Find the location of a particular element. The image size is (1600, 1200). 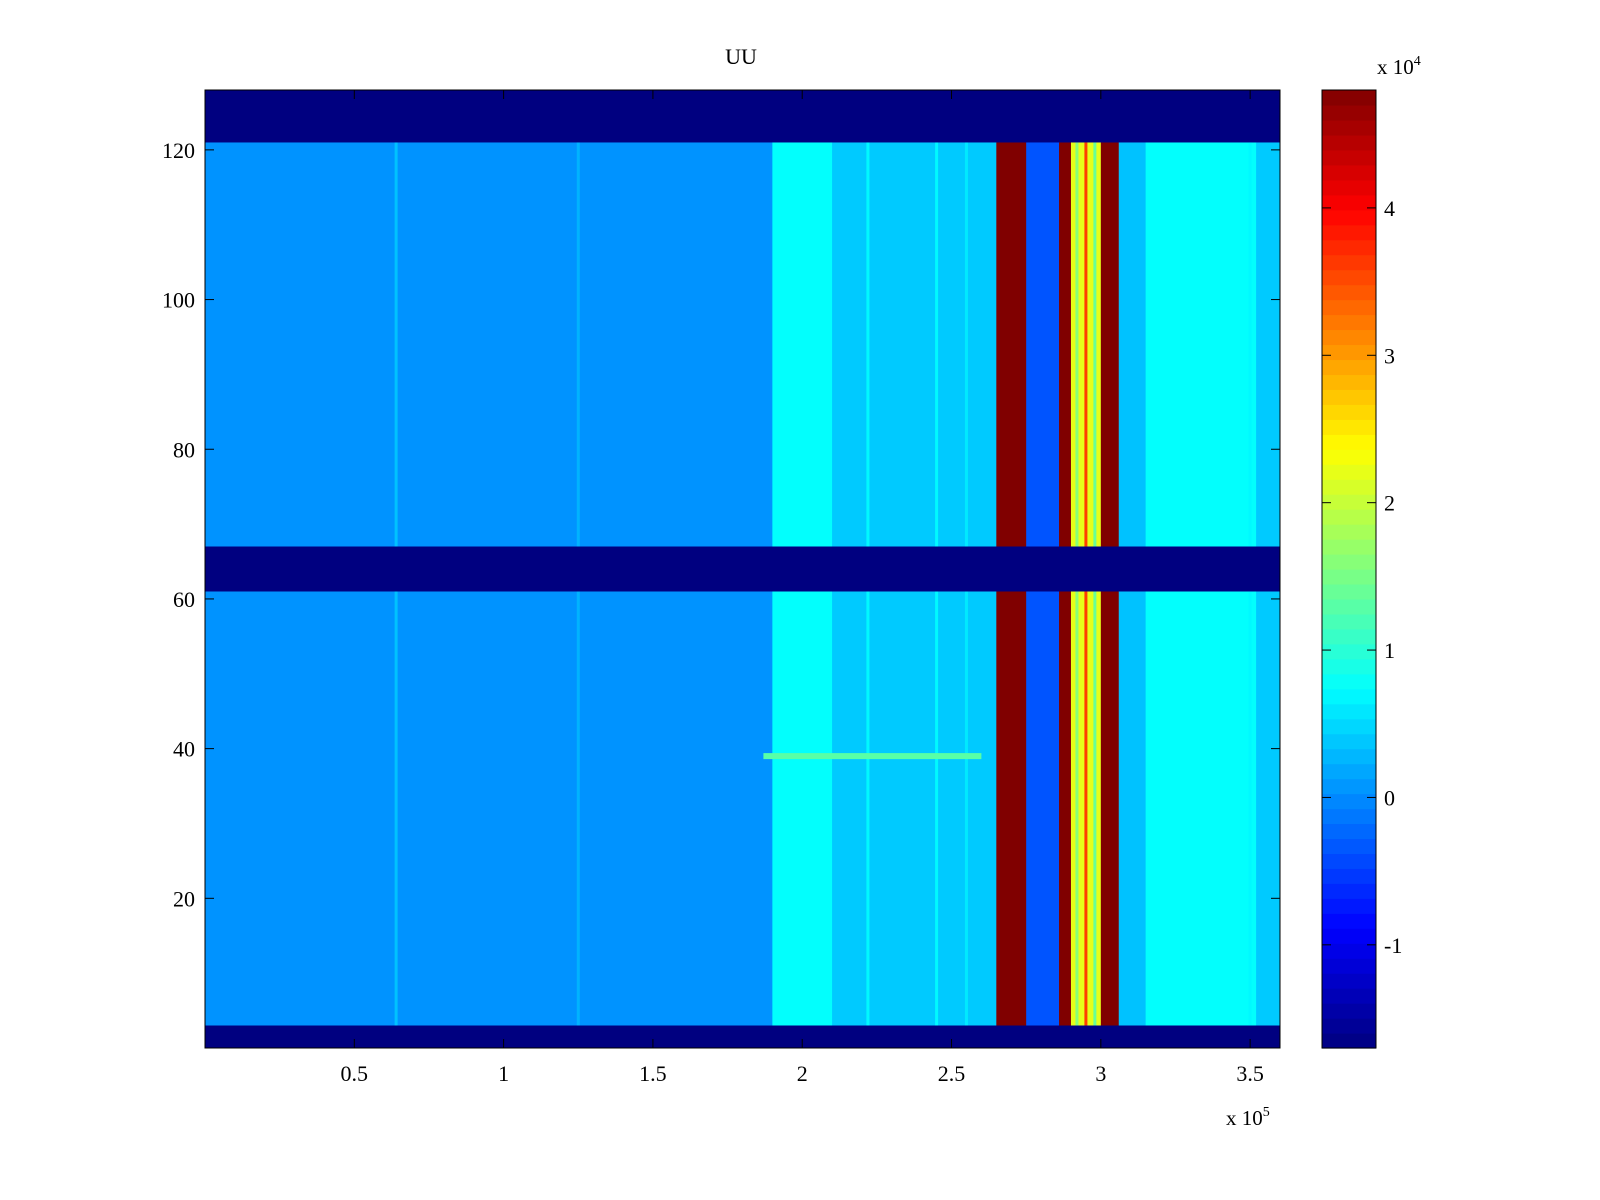

chart-title: UU is located at coordinates (741, 56).